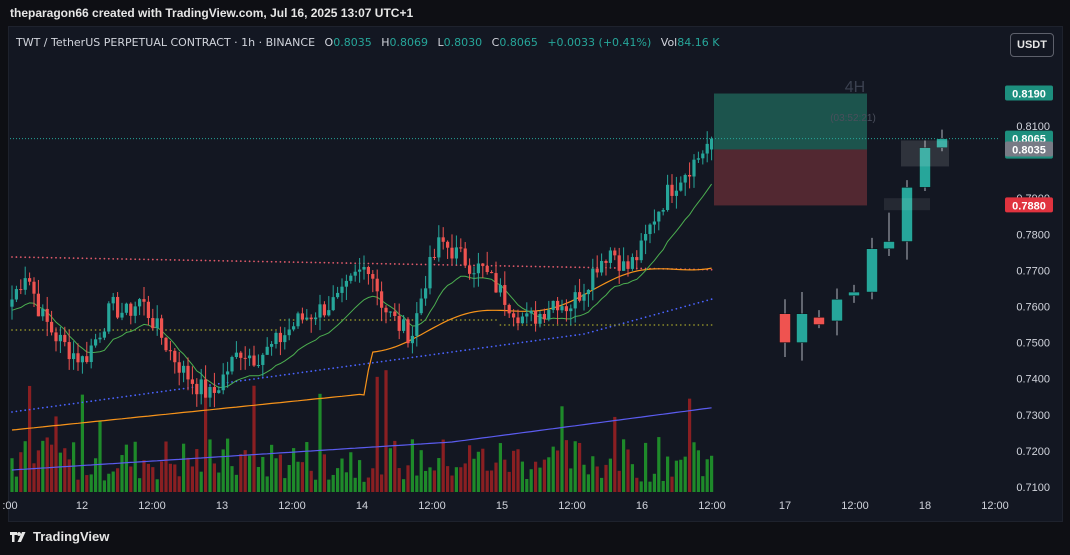  Describe the element at coordinates (440, 42) in the screenshot. I see `low-label: L` at that location.